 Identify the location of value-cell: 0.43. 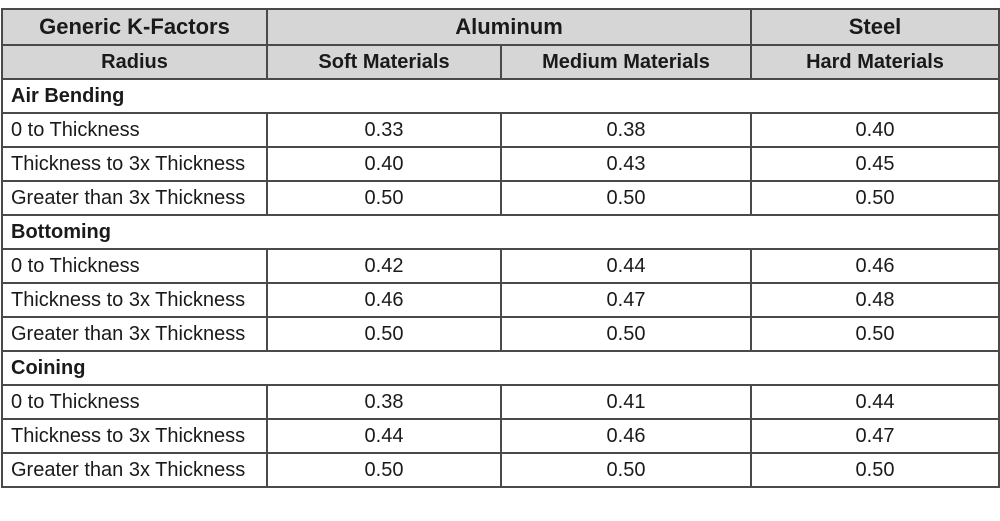
(626, 164).